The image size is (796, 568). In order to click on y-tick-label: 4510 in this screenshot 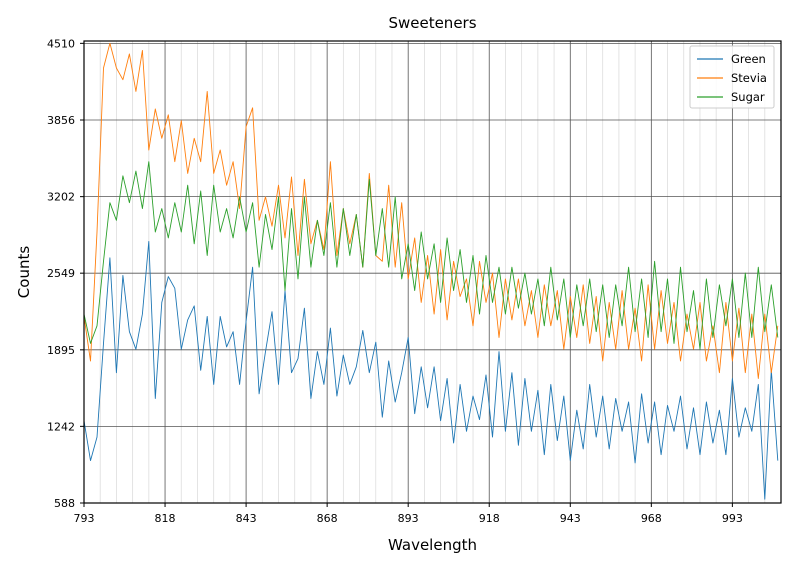, I will do `click(61, 43)`.